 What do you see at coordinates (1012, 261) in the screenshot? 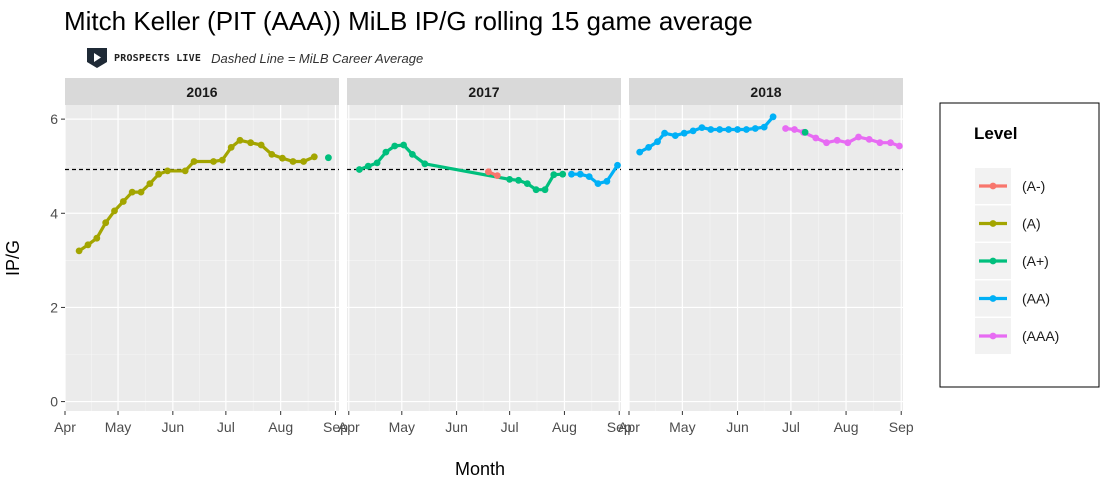
I see `legend-entry-aplus: (A+)` at bounding box center [1012, 261].